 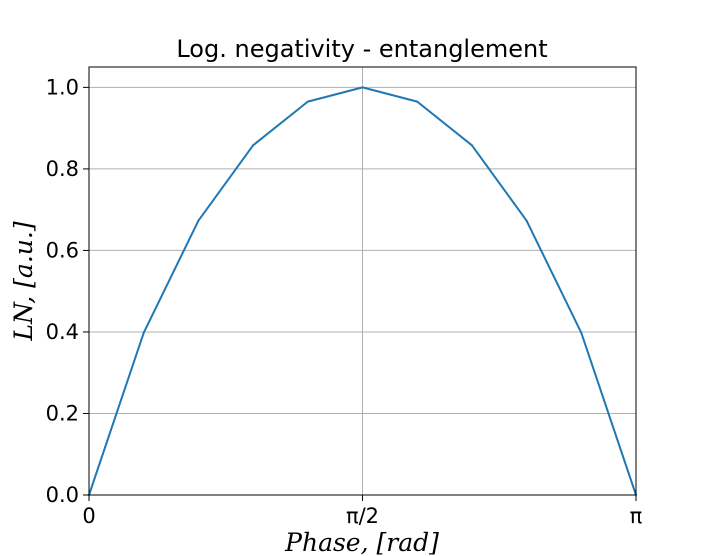 I want to click on x-axis-label: Phase, [rad], so click(x=361, y=542).